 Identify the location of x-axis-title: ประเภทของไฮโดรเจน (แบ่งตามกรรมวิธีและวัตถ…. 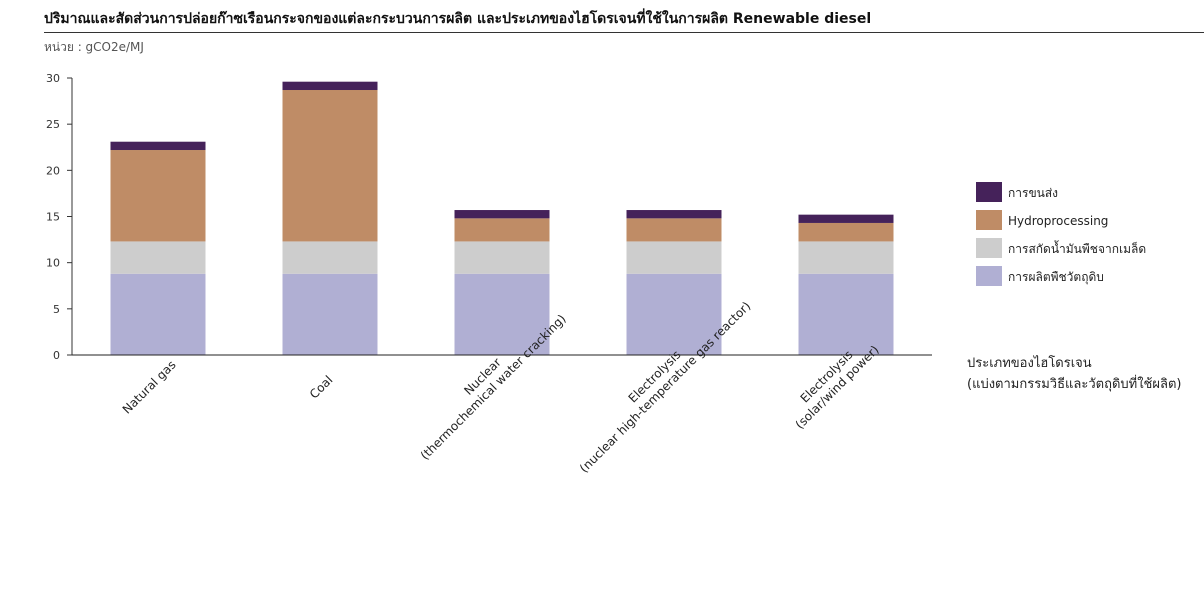
(1074, 373).